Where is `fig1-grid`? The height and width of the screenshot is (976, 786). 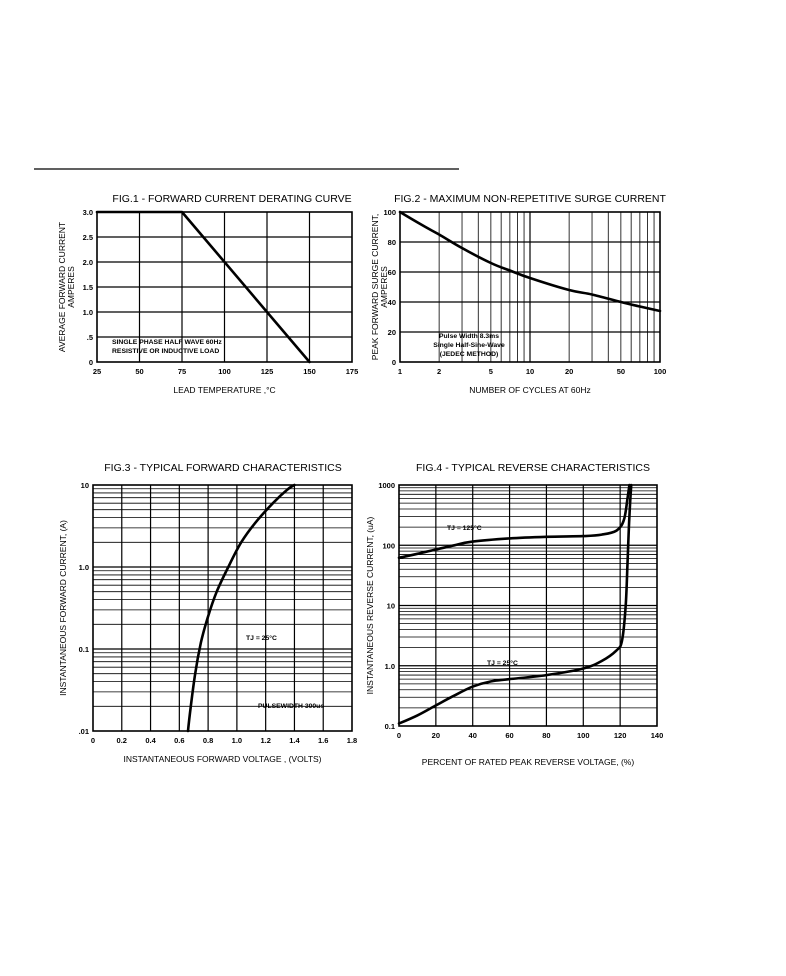
fig1-grid is located at coordinates (224, 287).